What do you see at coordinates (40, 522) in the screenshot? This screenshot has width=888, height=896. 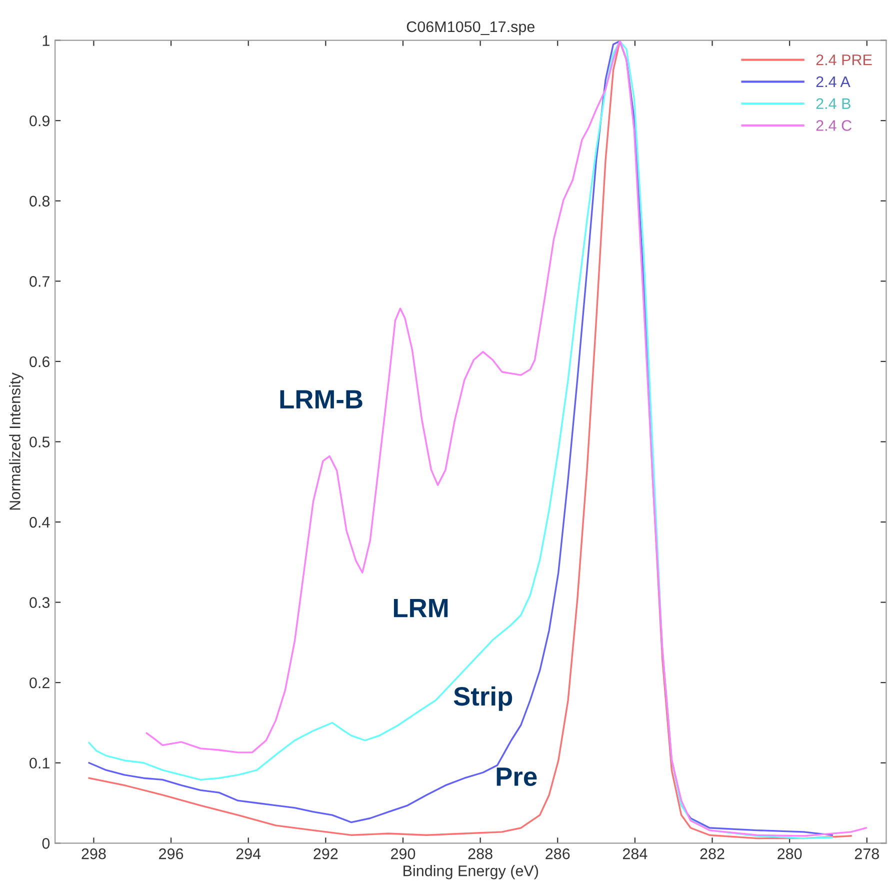 I see `y-tick-label: 0.4` at bounding box center [40, 522].